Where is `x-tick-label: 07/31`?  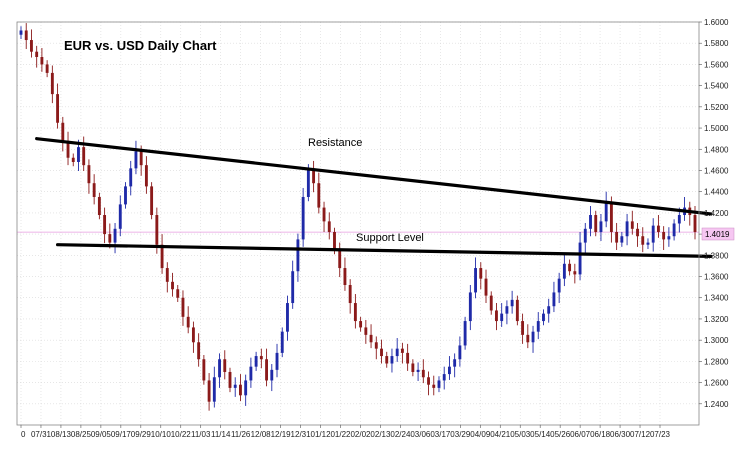 x-tick-label: 07/31 is located at coordinates (41, 434).